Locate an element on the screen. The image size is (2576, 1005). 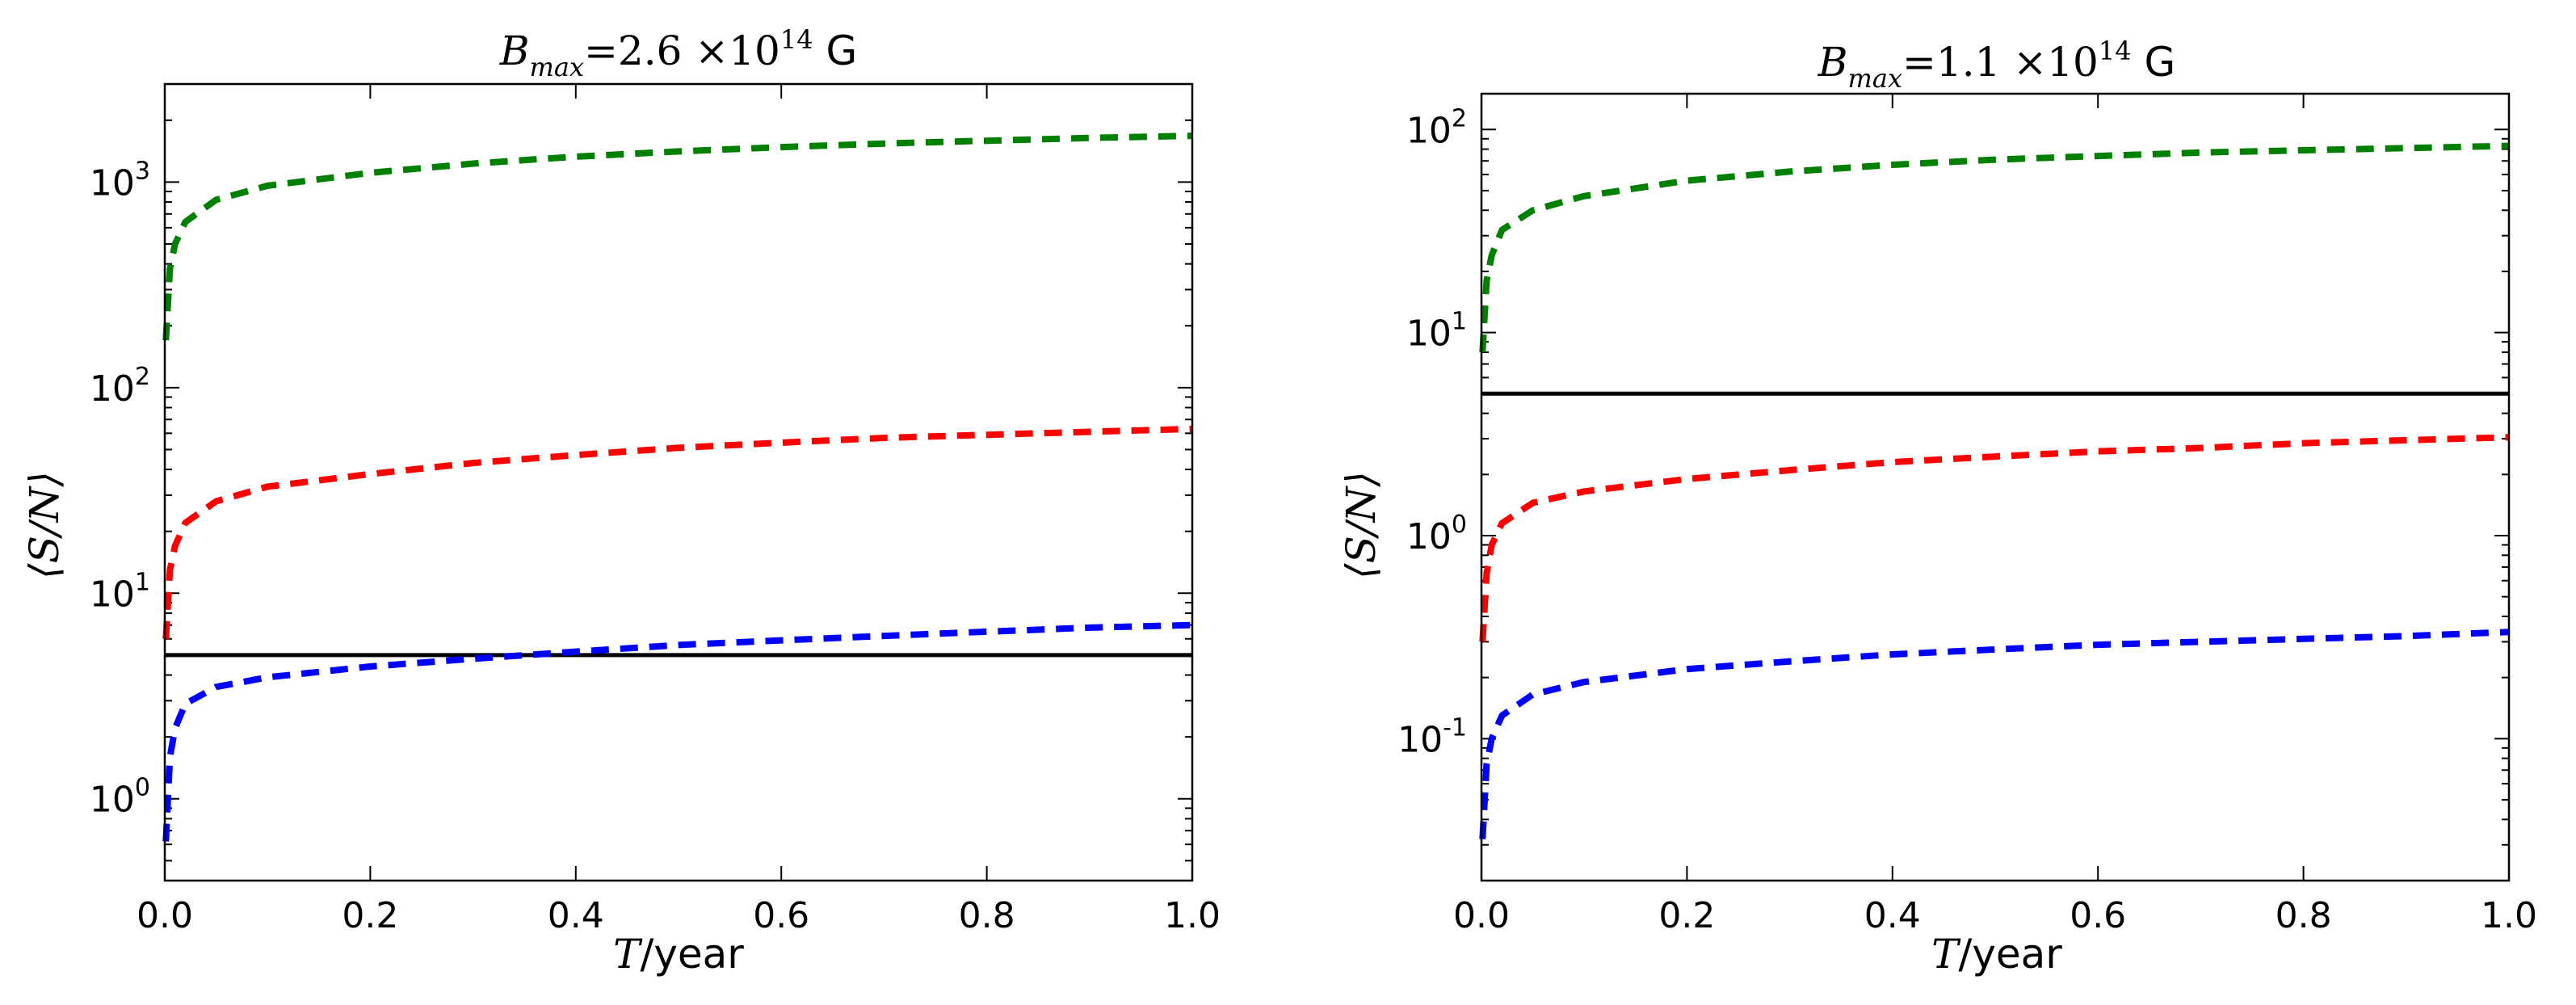
y-axis-label-right: ⟨S/N⟩ is located at coordinates (1362, 525).